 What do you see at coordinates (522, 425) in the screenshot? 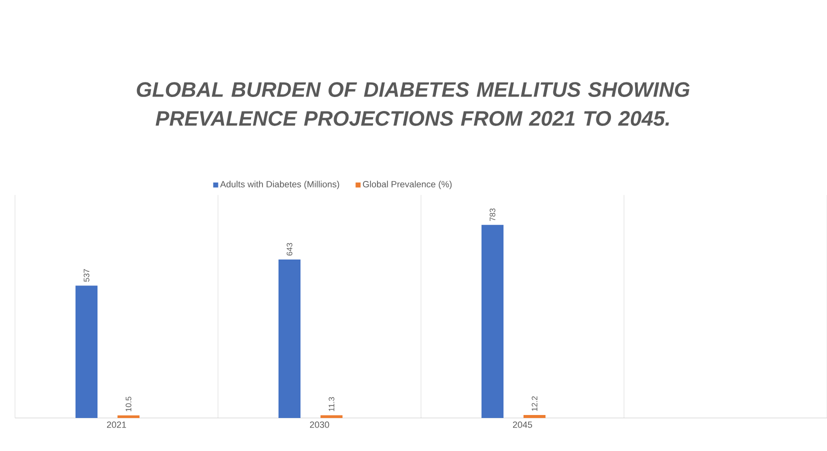
I see `x-tick-label: 2045` at bounding box center [522, 425].